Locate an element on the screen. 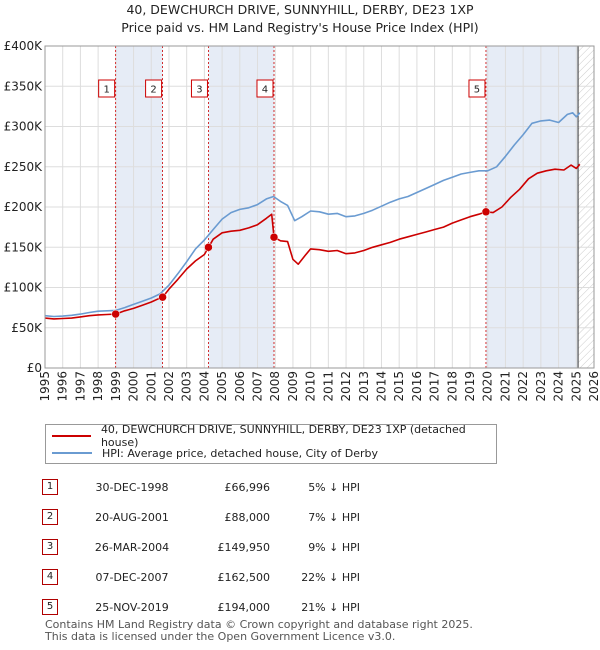 This screenshot has height=650, width=600. sale-price: £149,950 is located at coordinates (244, 547).